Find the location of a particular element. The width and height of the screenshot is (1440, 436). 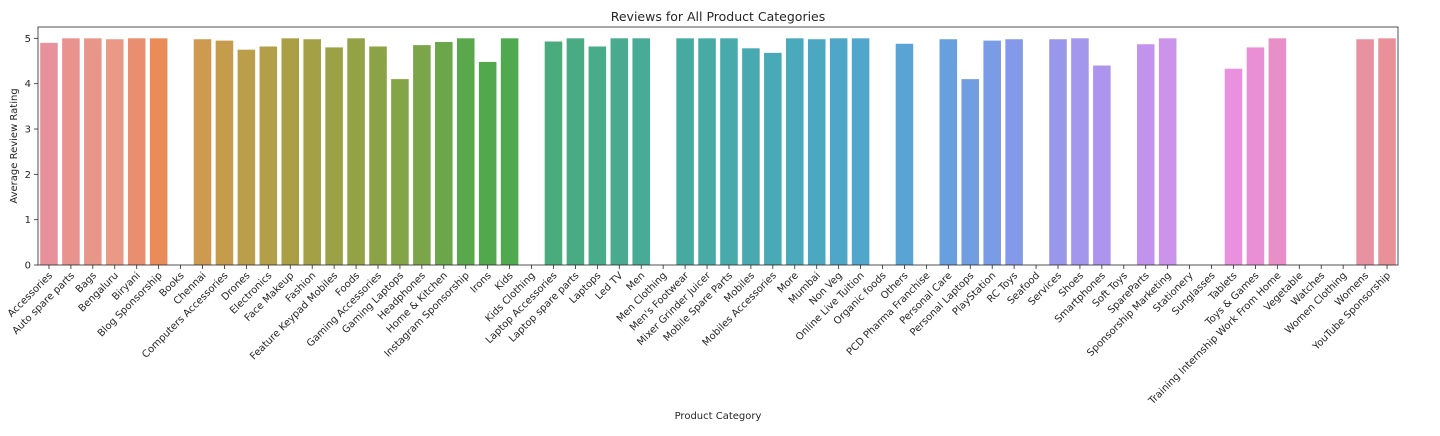

x-tick-label: Irons is located at coordinates (481, 282).